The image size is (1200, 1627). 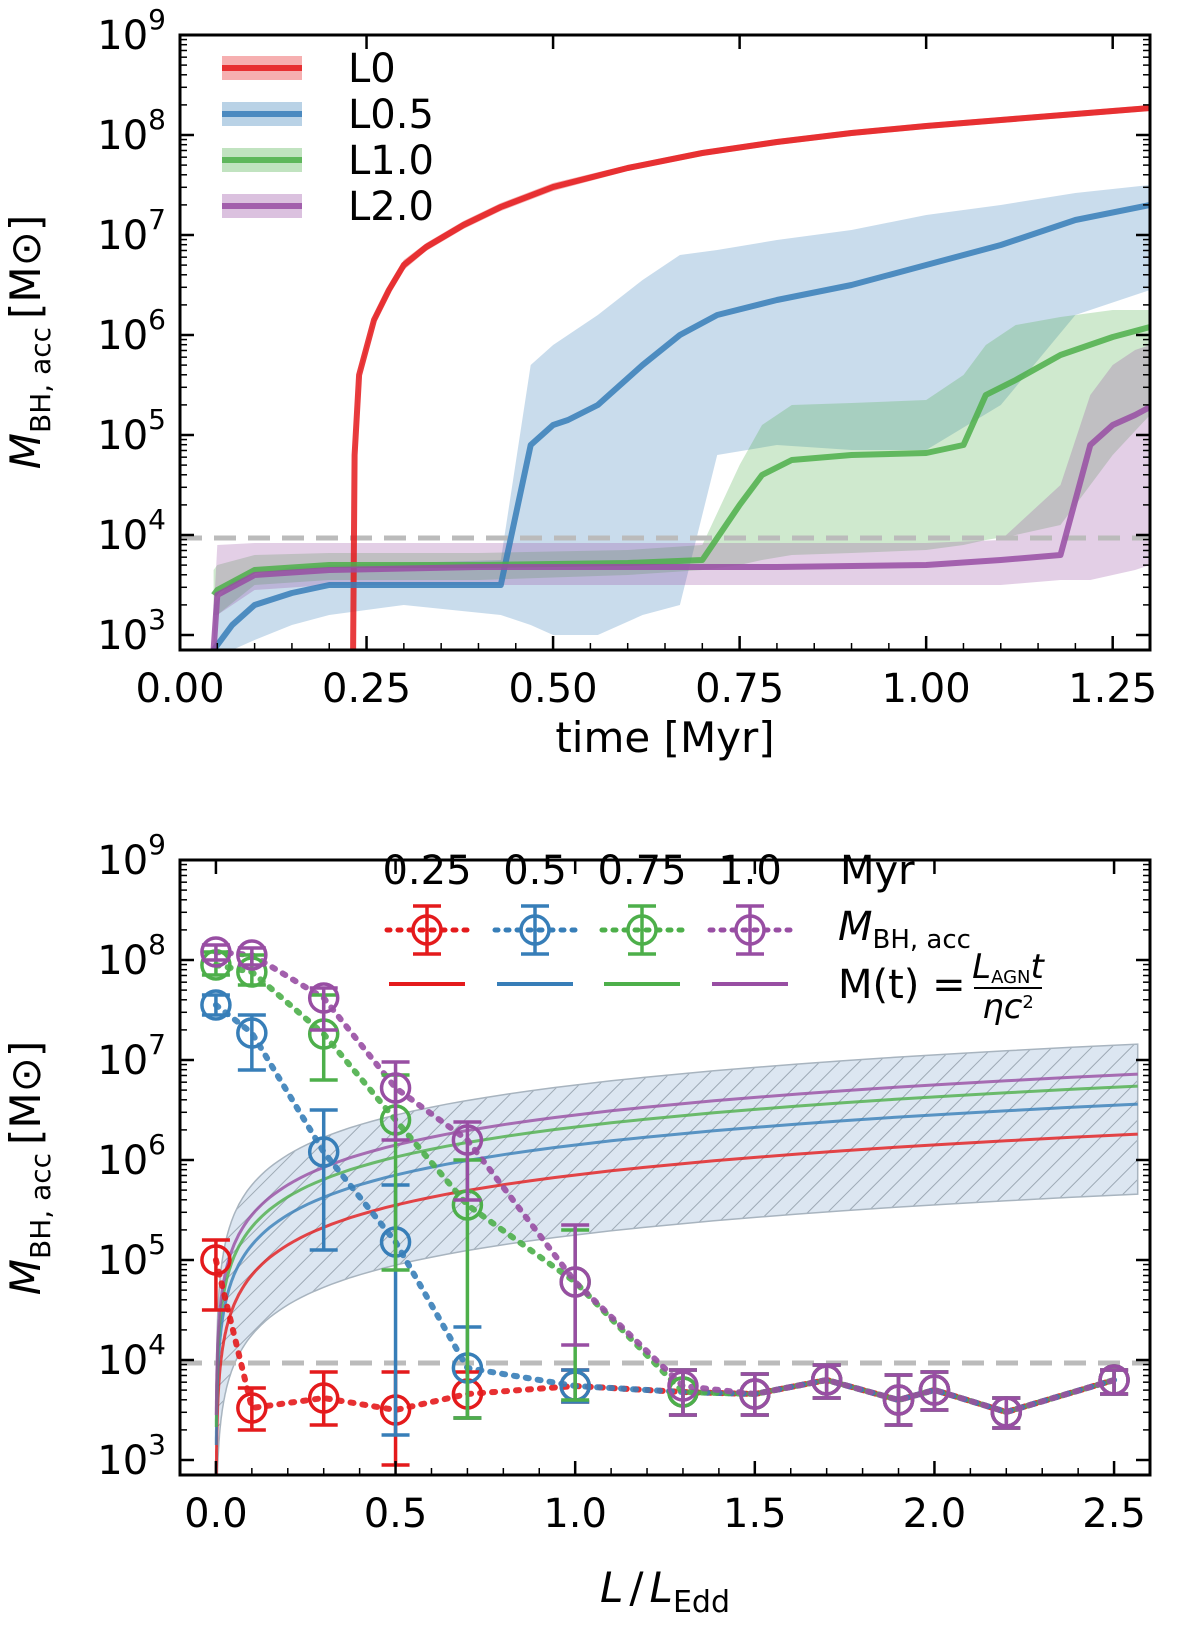 What do you see at coordinates (535, 871) in the screenshot?
I see `legend-time-0.5: 0.5` at bounding box center [535, 871].